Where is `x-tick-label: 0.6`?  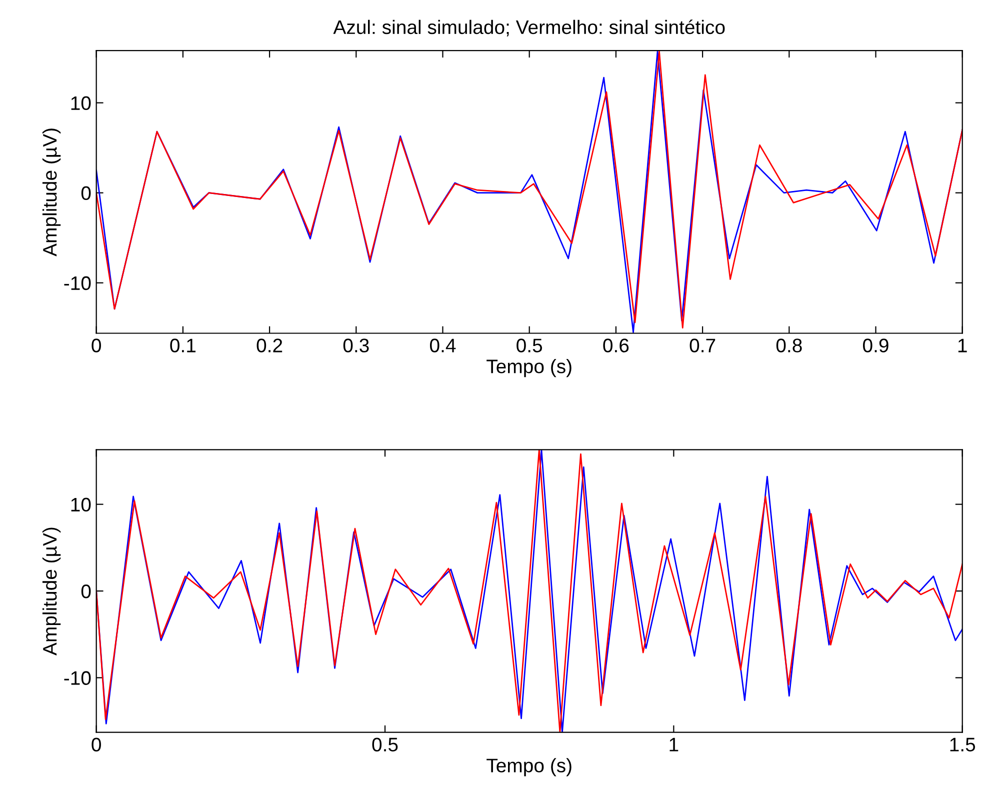 x-tick-label: 0.6 is located at coordinates (616, 345).